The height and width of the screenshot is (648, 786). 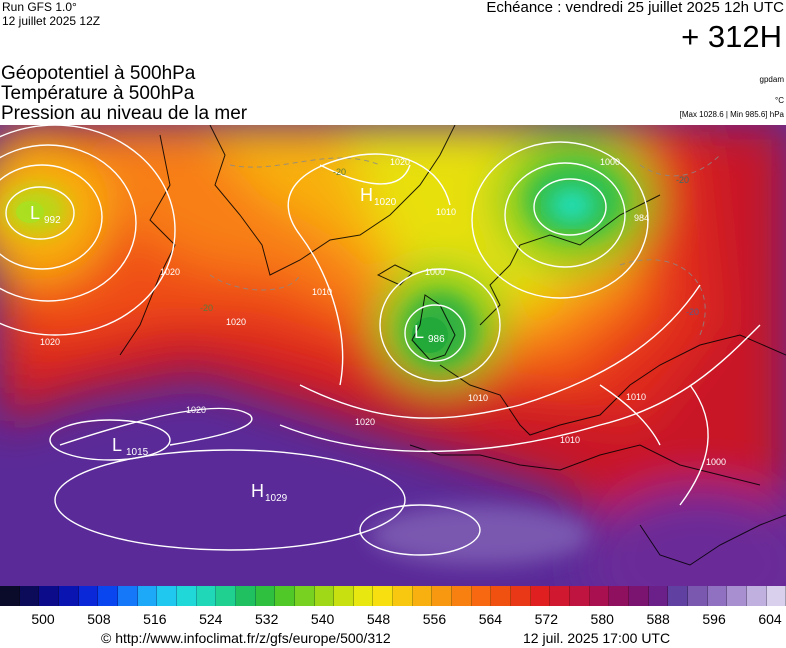 I want to click on color-scale-tick: 596, so click(x=714, y=619).